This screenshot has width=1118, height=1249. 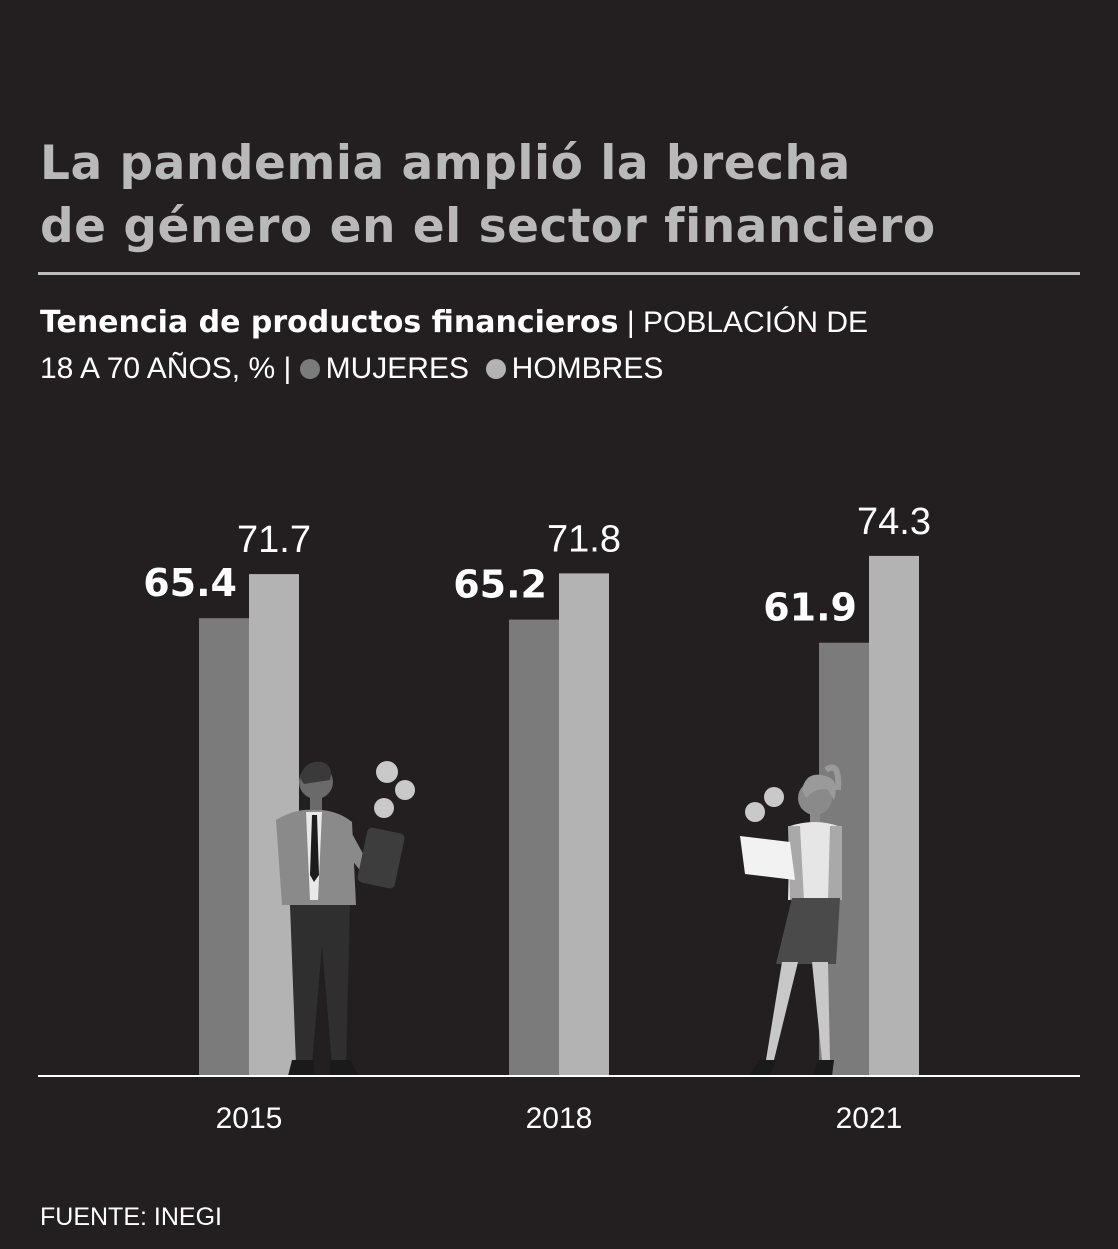 What do you see at coordinates (495, 369) in the screenshot?
I see `legend-hombres-swatch` at bounding box center [495, 369].